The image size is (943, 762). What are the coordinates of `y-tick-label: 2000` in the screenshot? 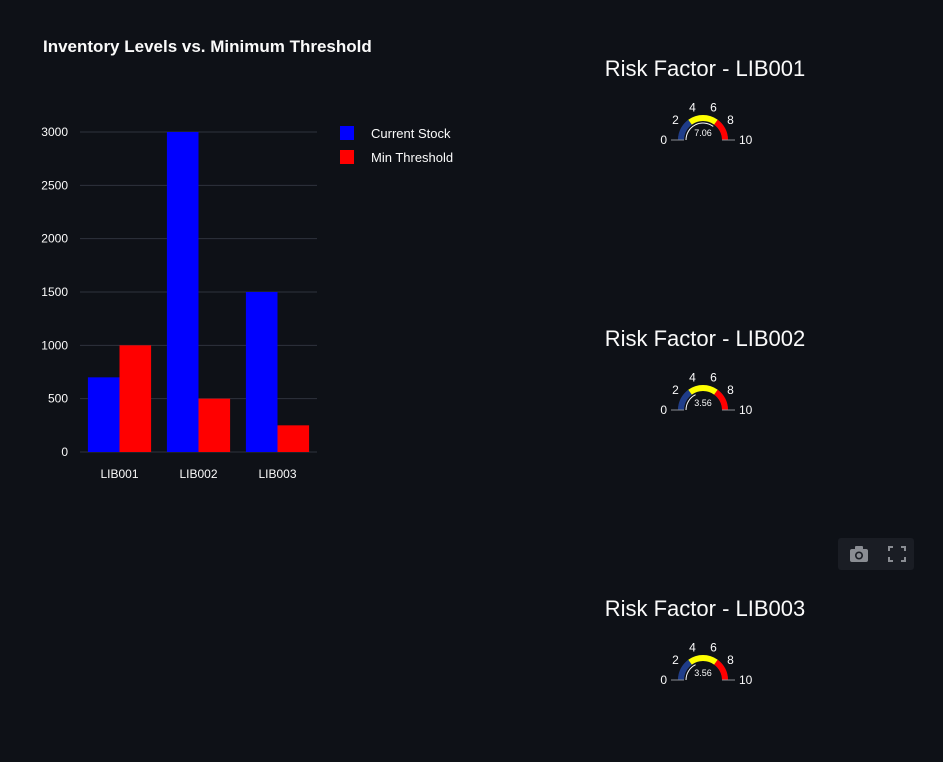 It's located at (54, 239).